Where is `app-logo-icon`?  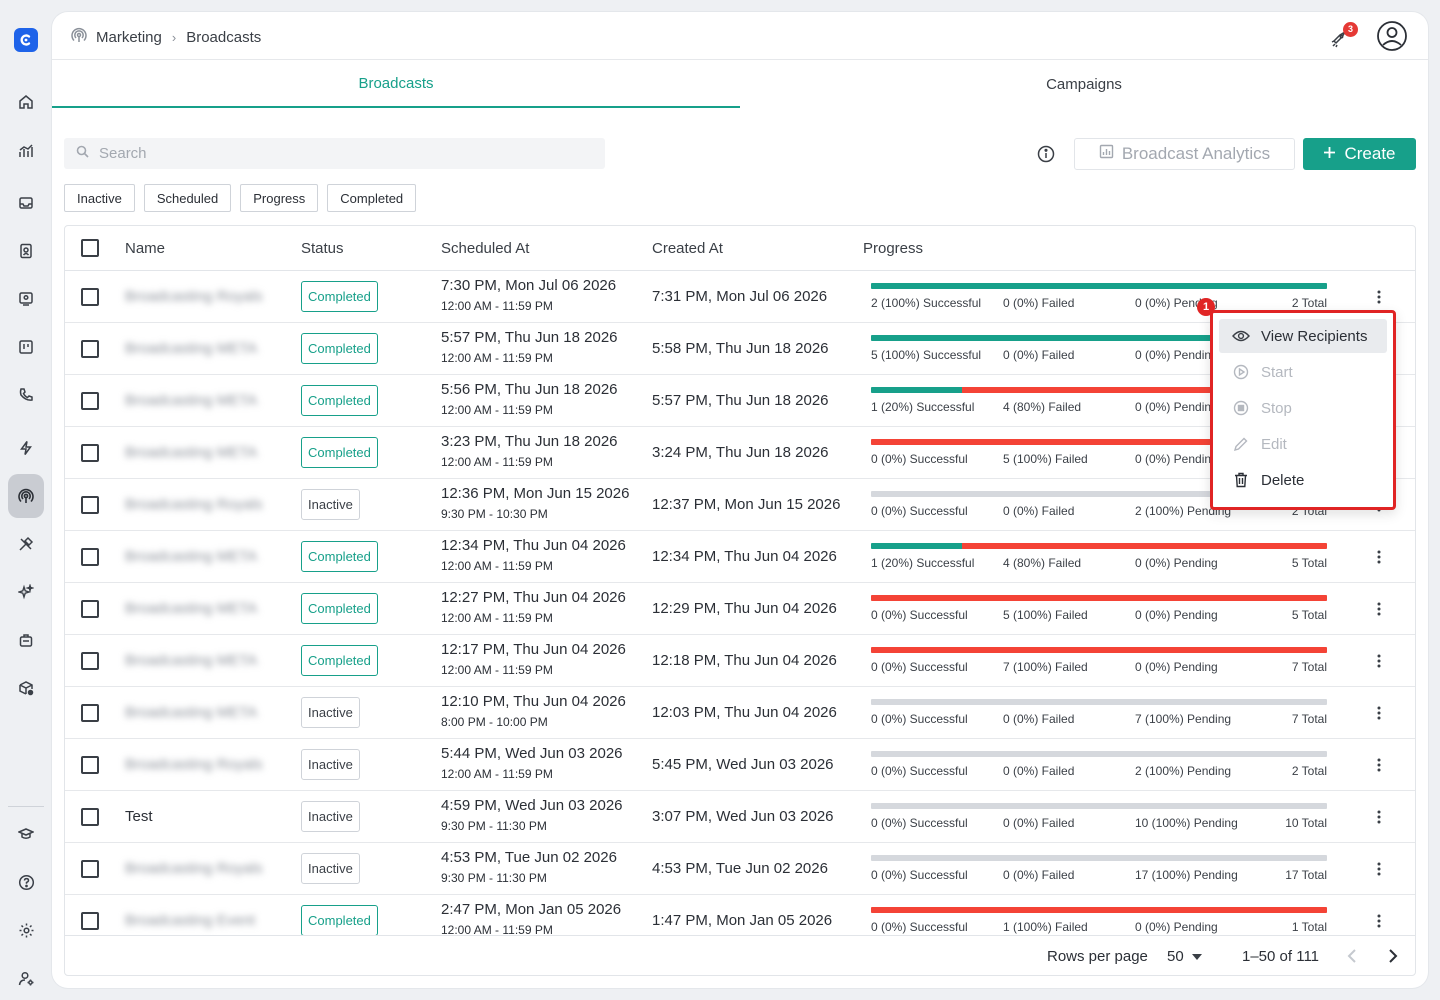
app-logo-icon is located at coordinates (26, 40).